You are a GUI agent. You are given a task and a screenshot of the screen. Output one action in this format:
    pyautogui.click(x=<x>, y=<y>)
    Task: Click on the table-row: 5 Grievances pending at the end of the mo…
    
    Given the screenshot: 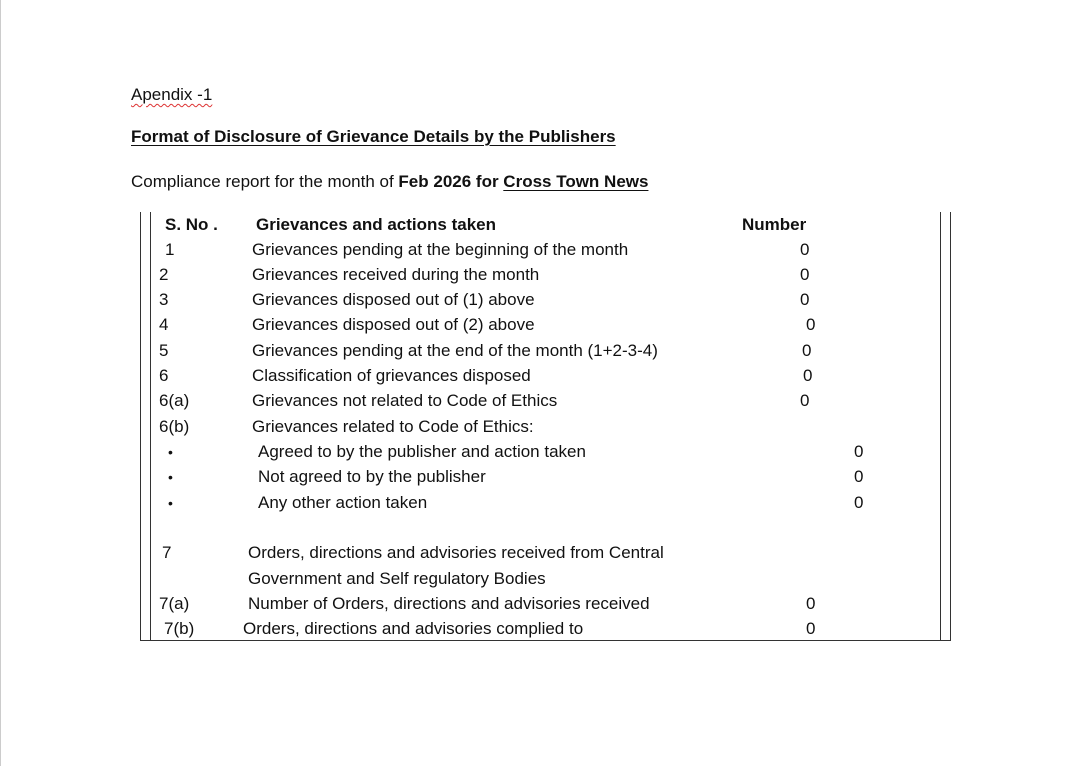 What is the action you would take?
    pyautogui.click(x=536, y=351)
    